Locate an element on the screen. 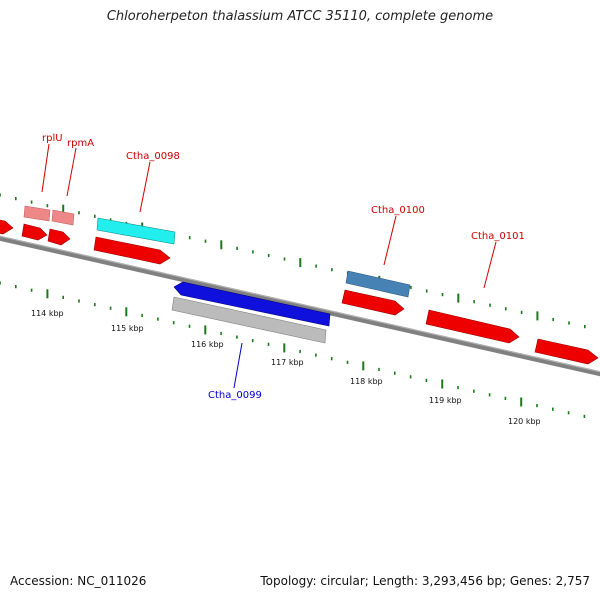 The width and height of the screenshot is (600, 600). rpmA-cds-arrow is located at coordinates (59, 237).